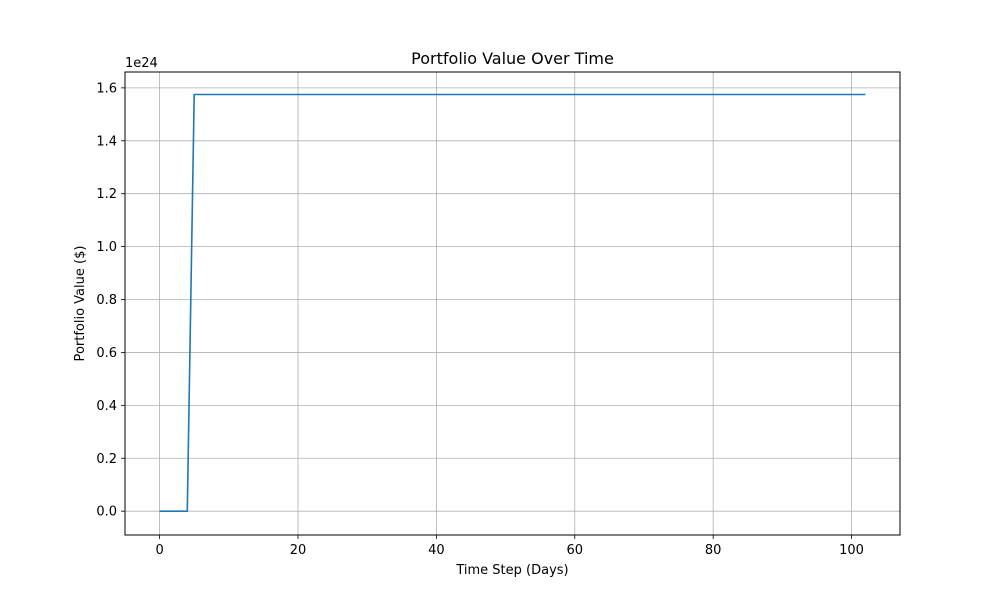  Describe the element at coordinates (106, 300) in the screenshot. I see `y-tick-label: 0.8` at that location.